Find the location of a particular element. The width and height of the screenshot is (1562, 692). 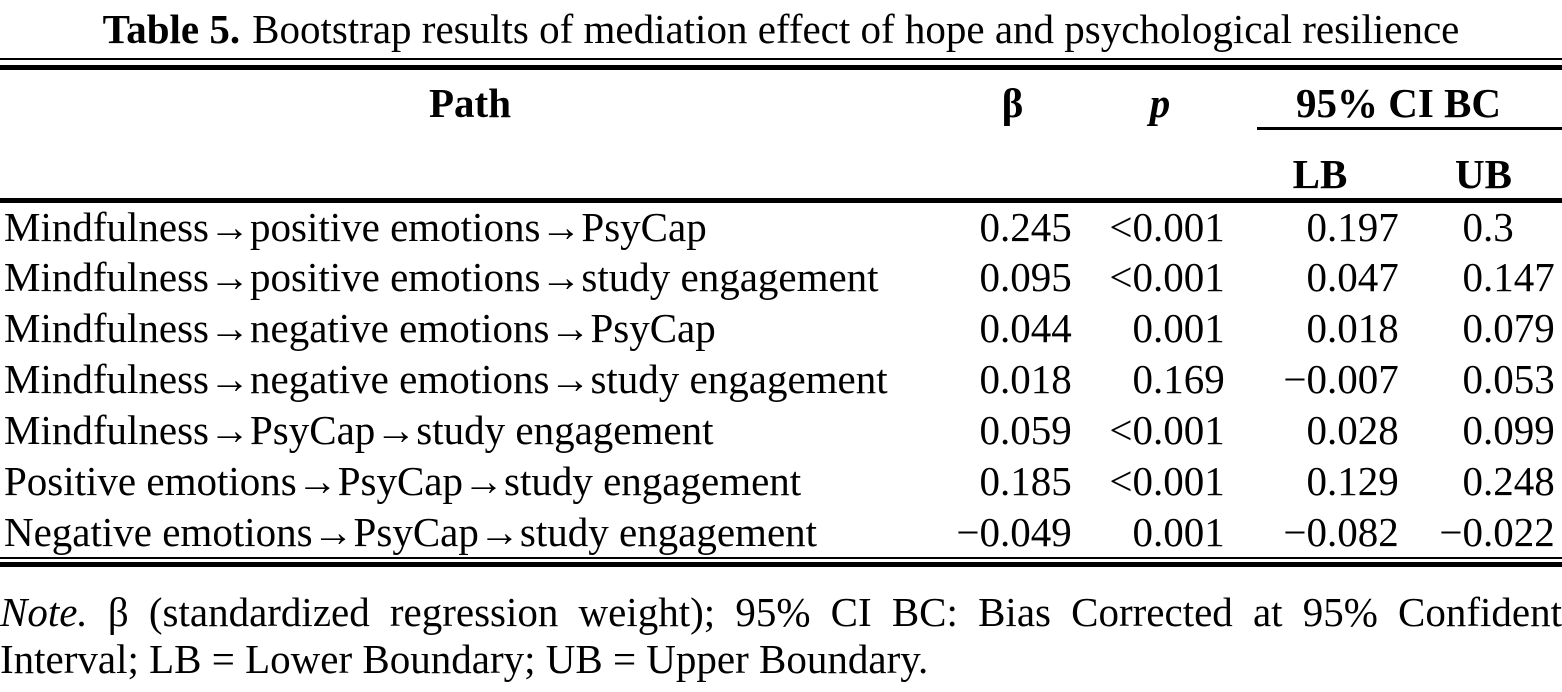

value-fraction-part: .245 is located at coordinates (1036, 227).